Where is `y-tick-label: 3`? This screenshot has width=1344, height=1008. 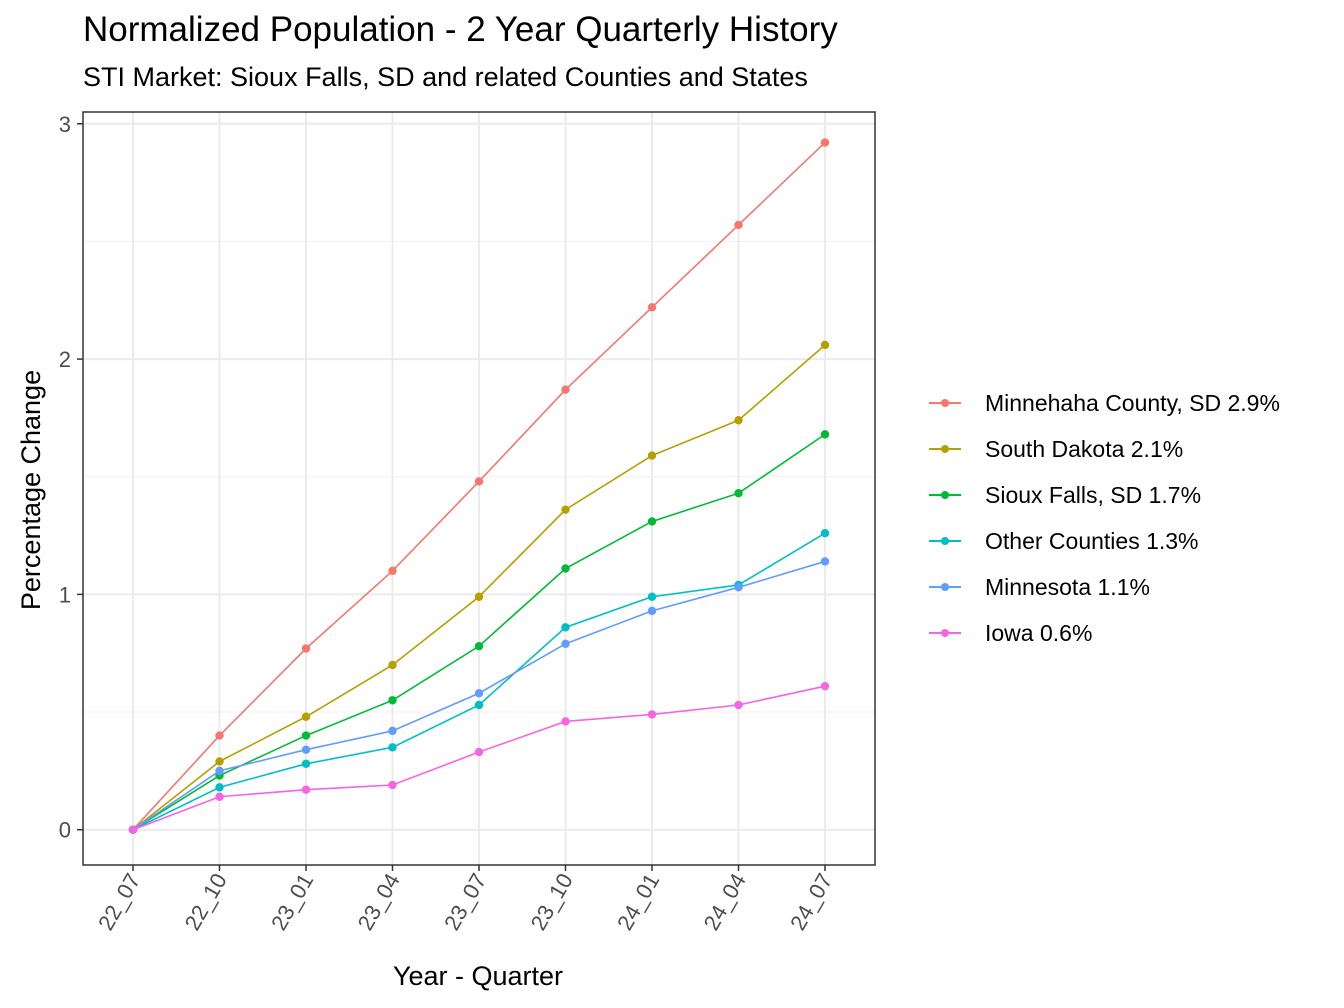 y-tick-label: 3 is located at coordinates (65, 124).